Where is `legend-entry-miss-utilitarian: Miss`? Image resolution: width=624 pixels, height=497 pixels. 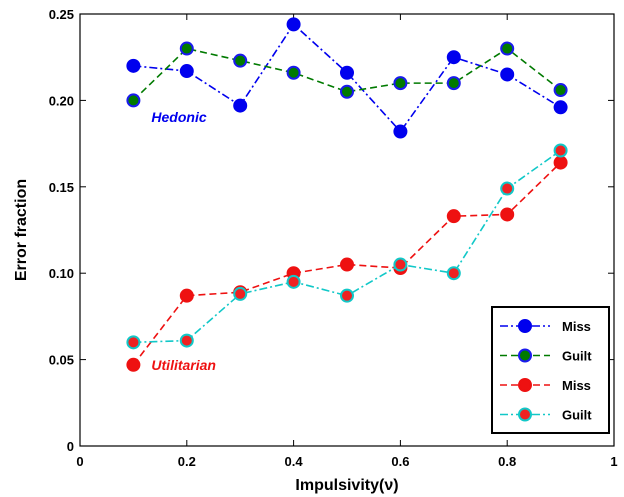
legend-entry-miss-utilitarian: Miss is located at coordinates (545, 385).